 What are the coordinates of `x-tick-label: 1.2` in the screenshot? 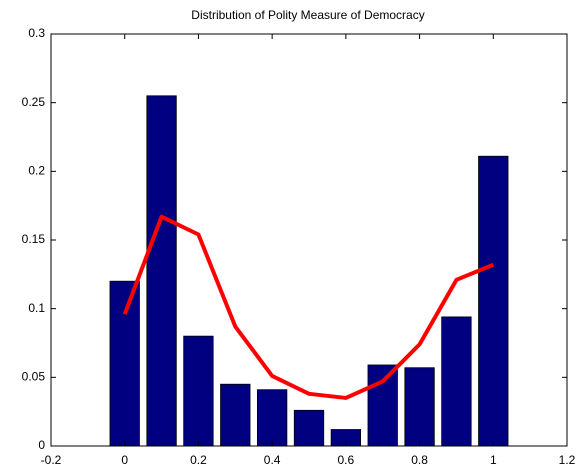 It's located at (567, 460).